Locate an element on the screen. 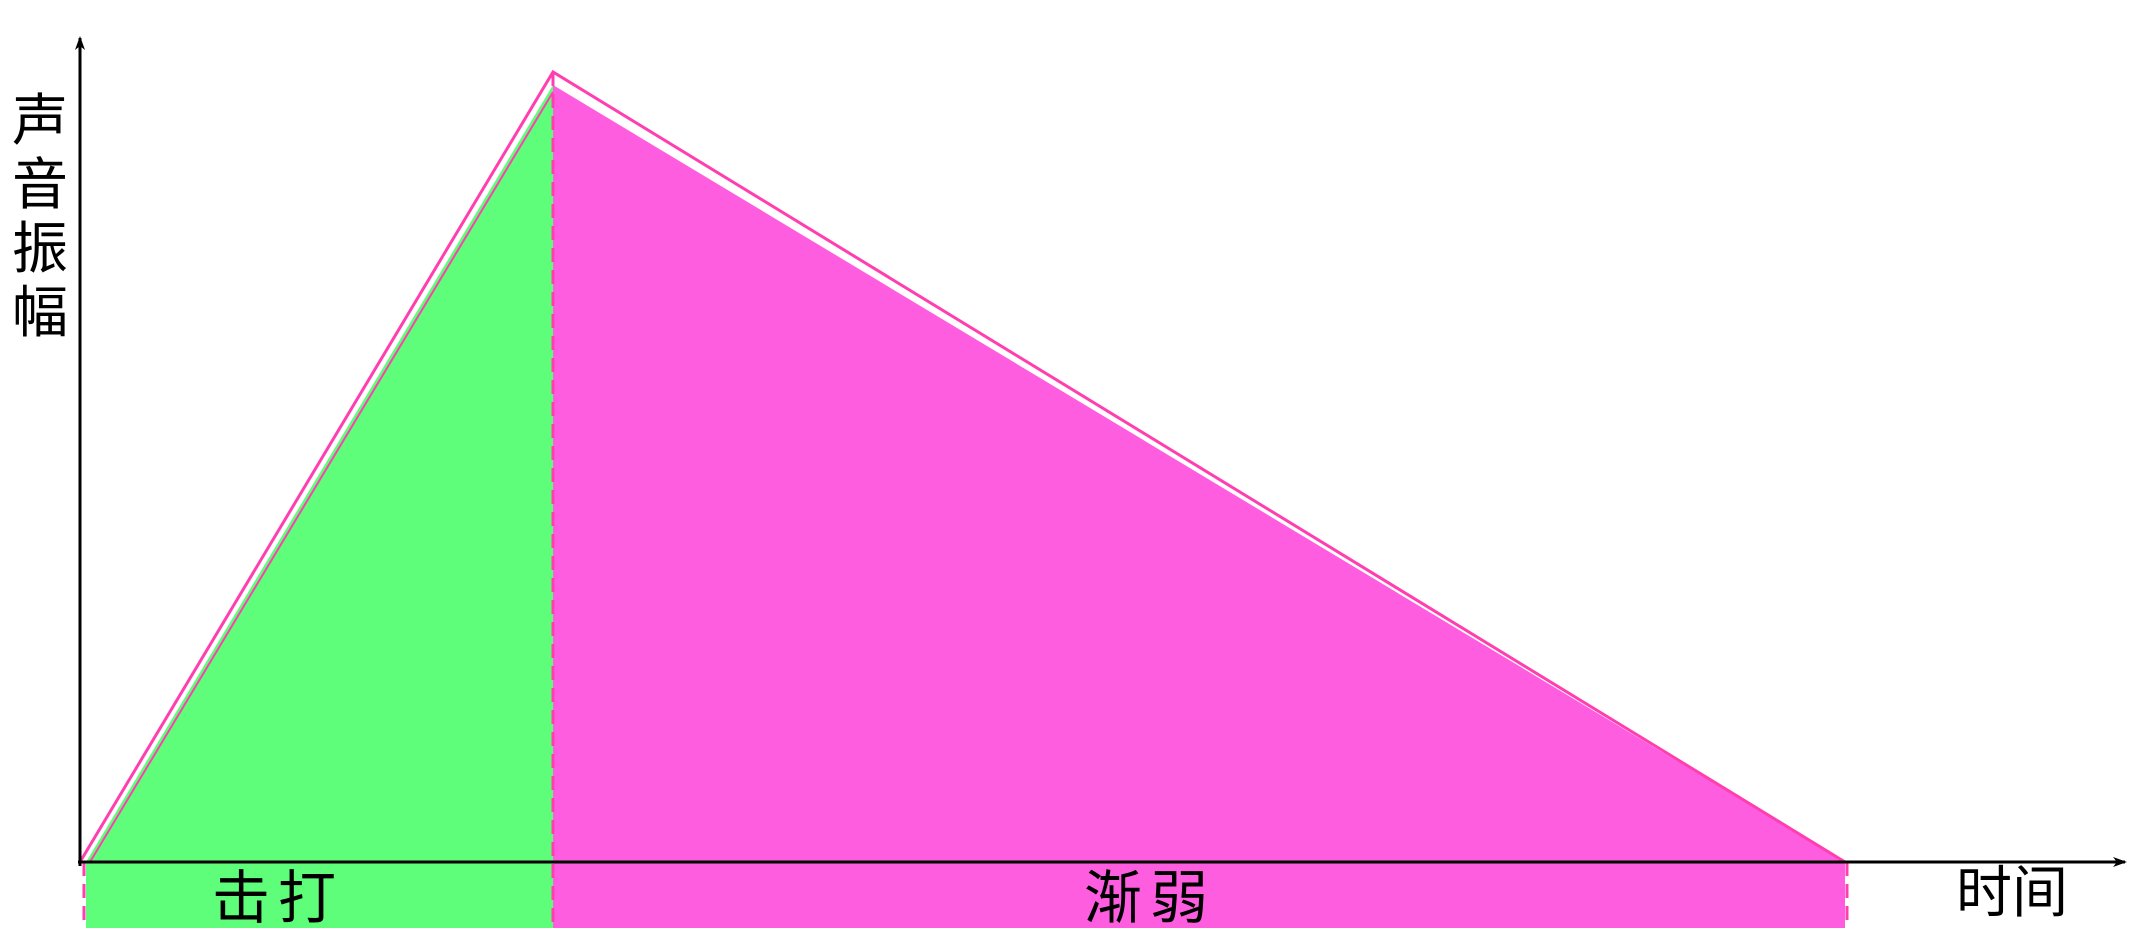  decay-band is located at coordinates (1199, 895).